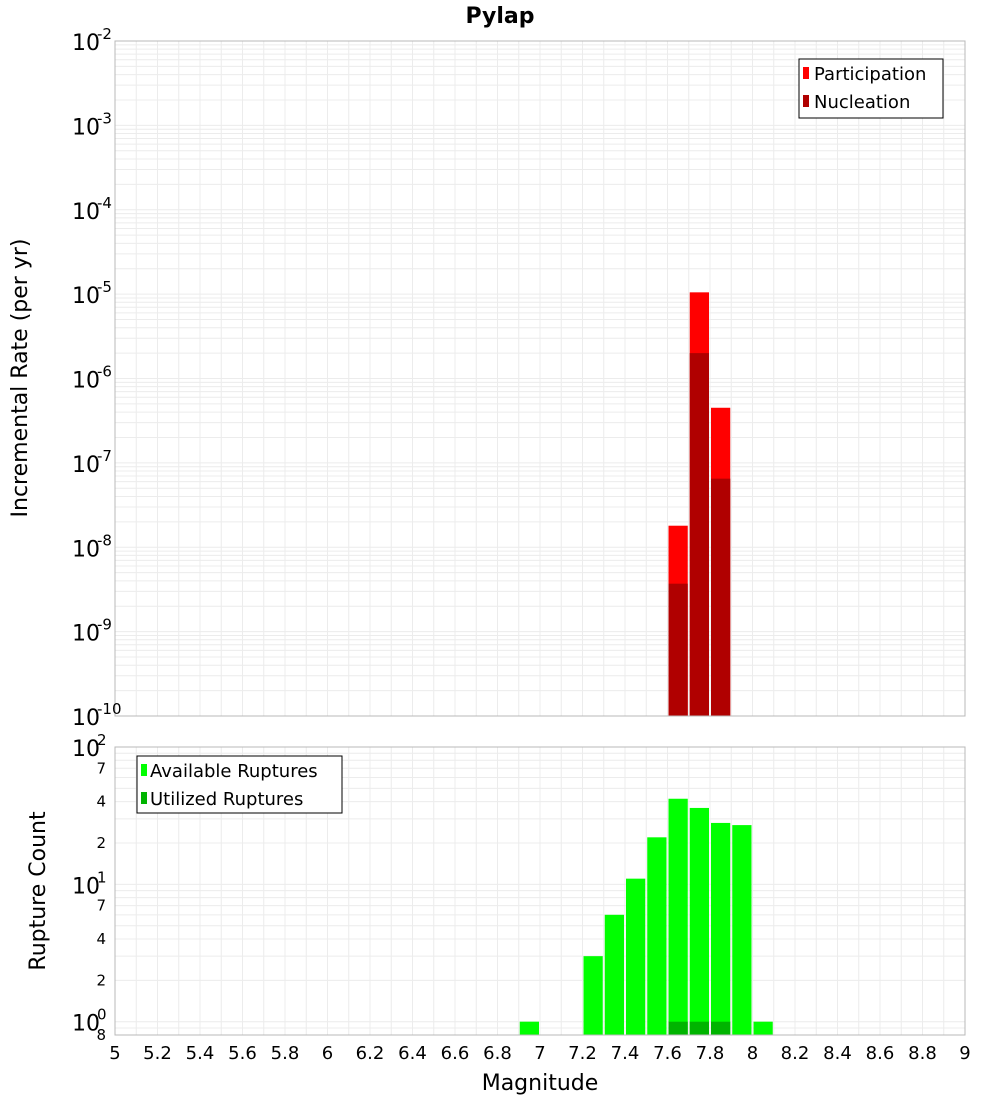  I want to click on x-tick-label: 8.4, so click(837, 1053).